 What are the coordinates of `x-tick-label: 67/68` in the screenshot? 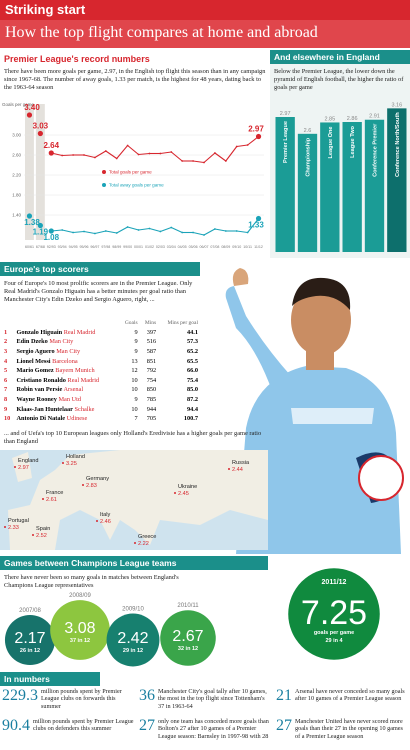 It's located at (40, 247).